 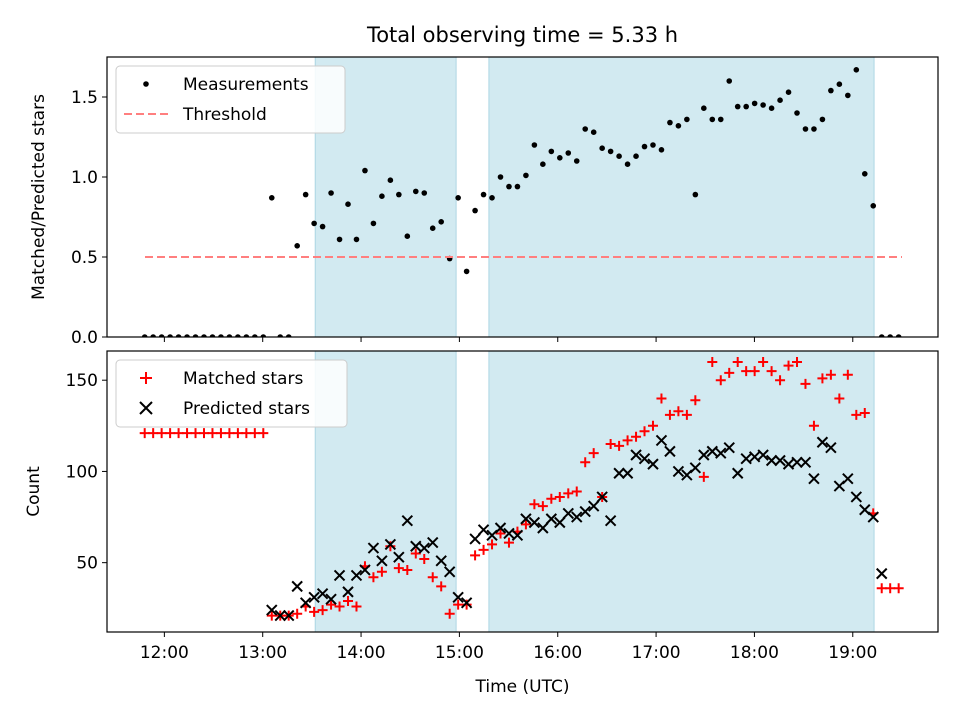 What do you see at coordinates (231, 393) in the screenshot?
I see `legend: Matched stars Predicted stars` at bounding box center [231, 393].